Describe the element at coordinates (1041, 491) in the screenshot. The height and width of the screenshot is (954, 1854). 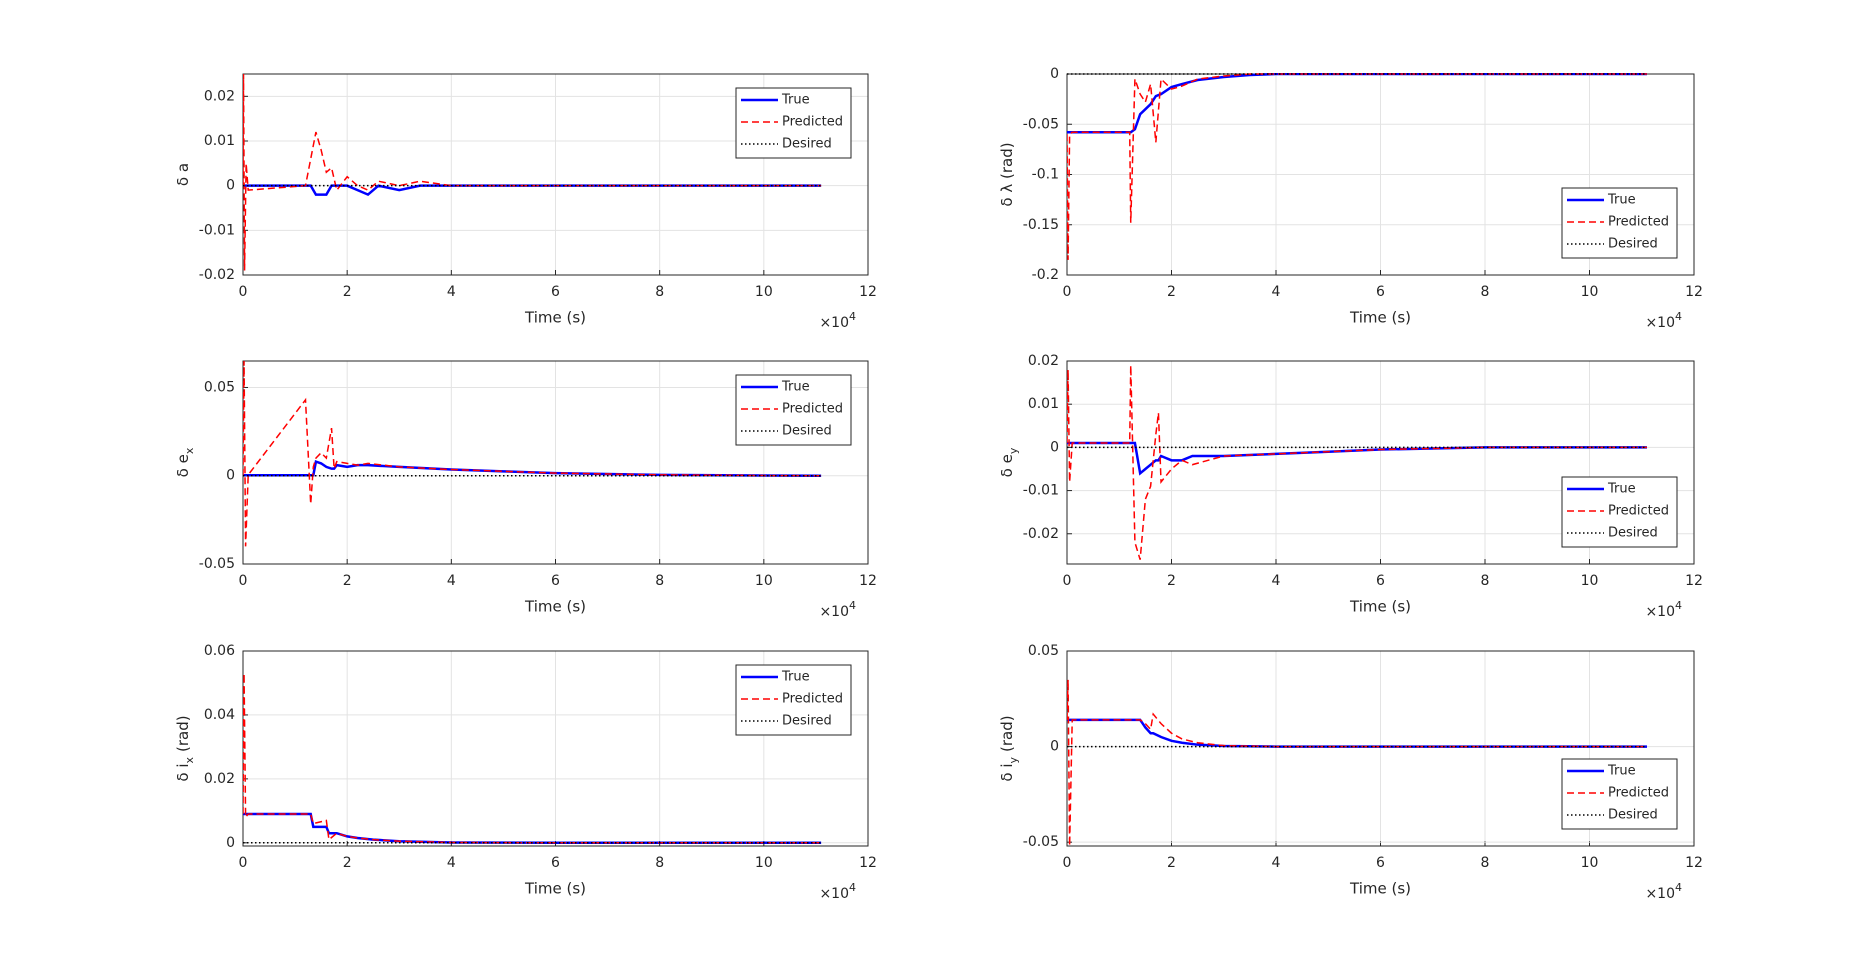
I see `y-tick-label: -0.01` at that location.